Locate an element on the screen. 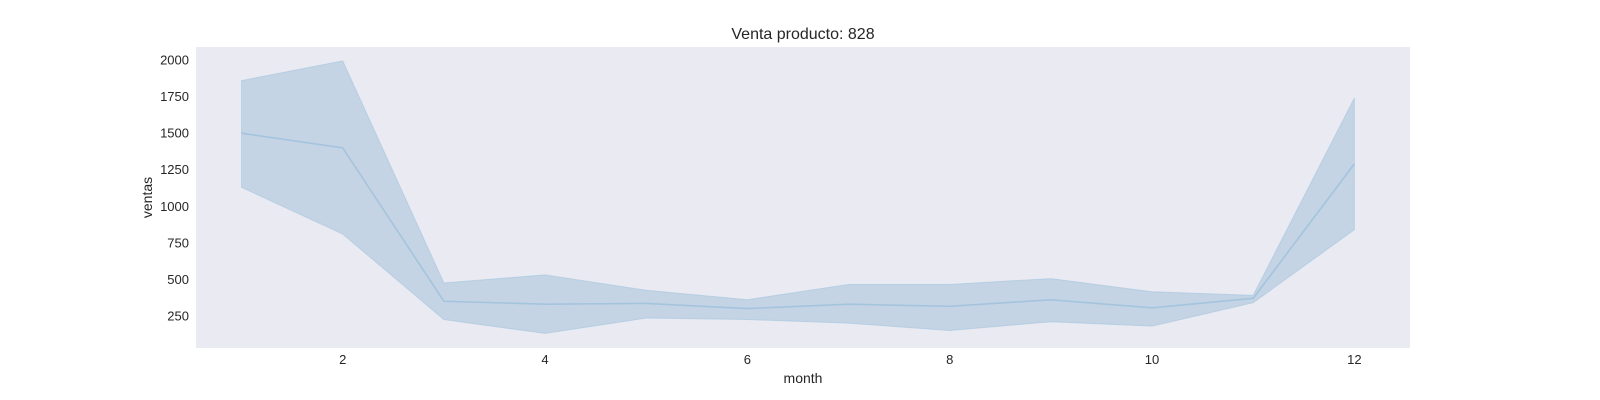 The height and width of the screenshot is (400, 1600). x-tick-label: 8 is located at coordinates (949, 359).